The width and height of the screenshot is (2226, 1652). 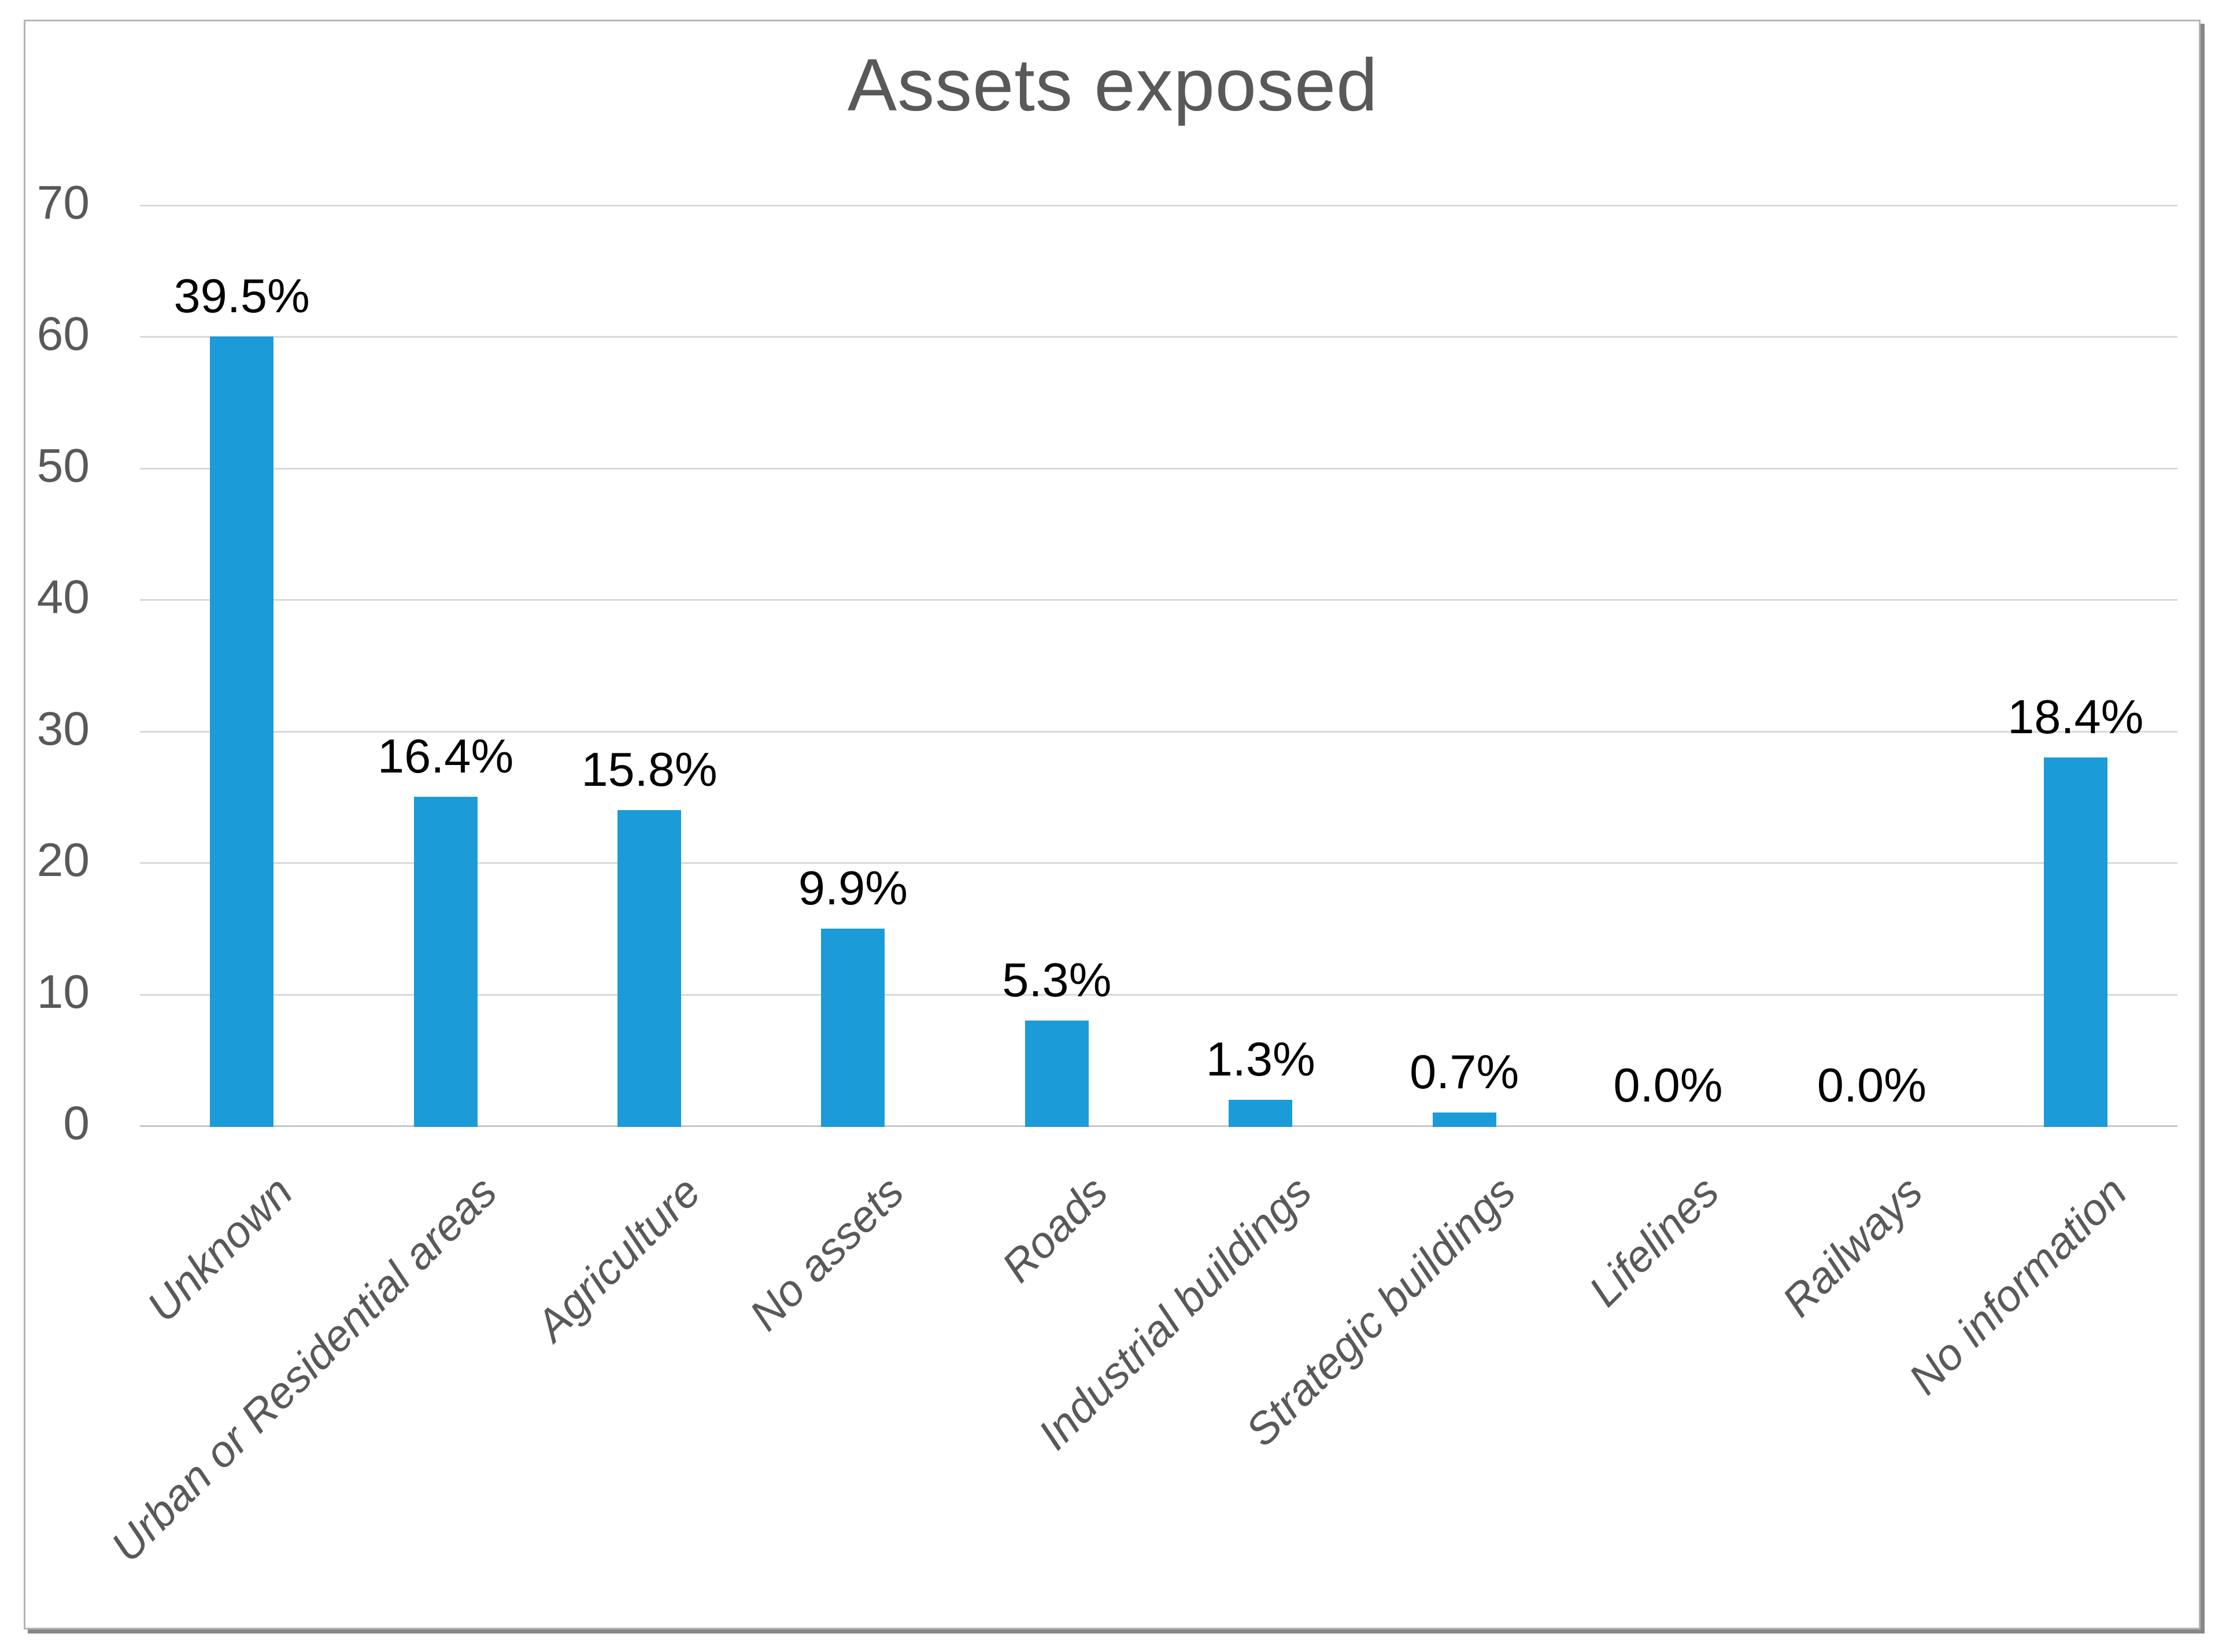 What do you see at coordinates (853, 1027) in the screenshot?
I see `bar-no-assets` at bounding box center [853, 1027].